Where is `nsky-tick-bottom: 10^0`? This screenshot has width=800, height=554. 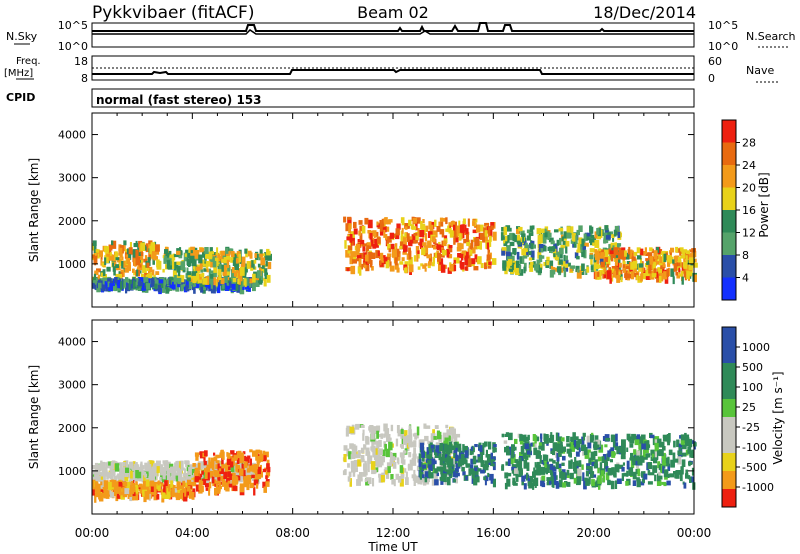
nsky-tick-bottom: 10^0 is located at coordinates (73, 46).